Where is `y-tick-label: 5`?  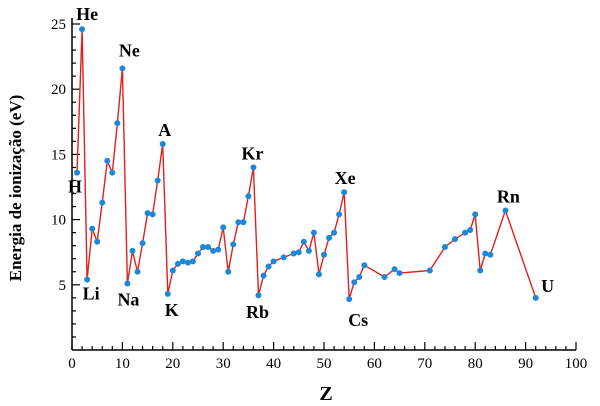
y-tick-label: 5 is located at coordinates (63, 286).